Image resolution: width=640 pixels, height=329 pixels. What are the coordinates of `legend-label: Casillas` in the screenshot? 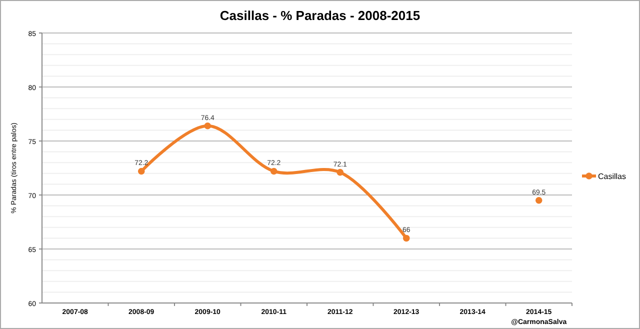 It's located at (612, 176).